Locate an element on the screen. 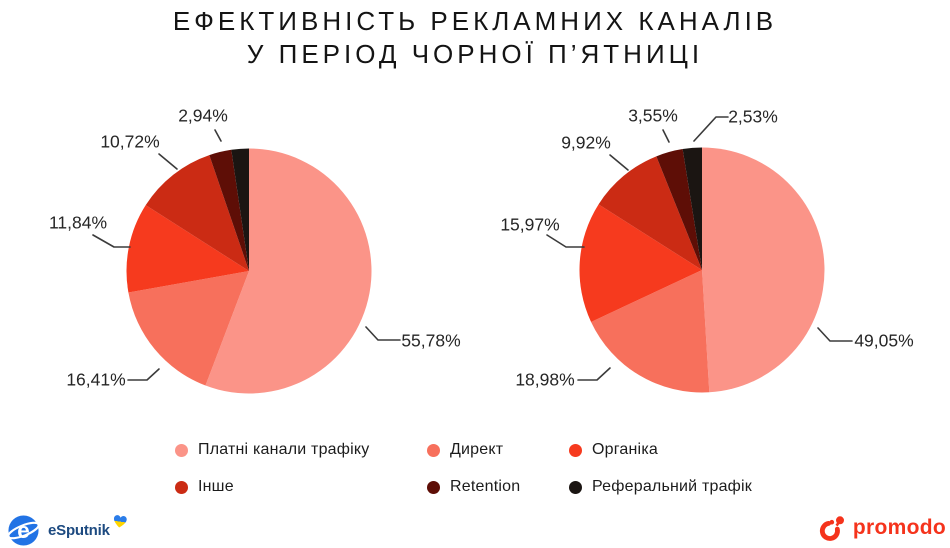  svg-text: e is located at coordinates (23, 530).